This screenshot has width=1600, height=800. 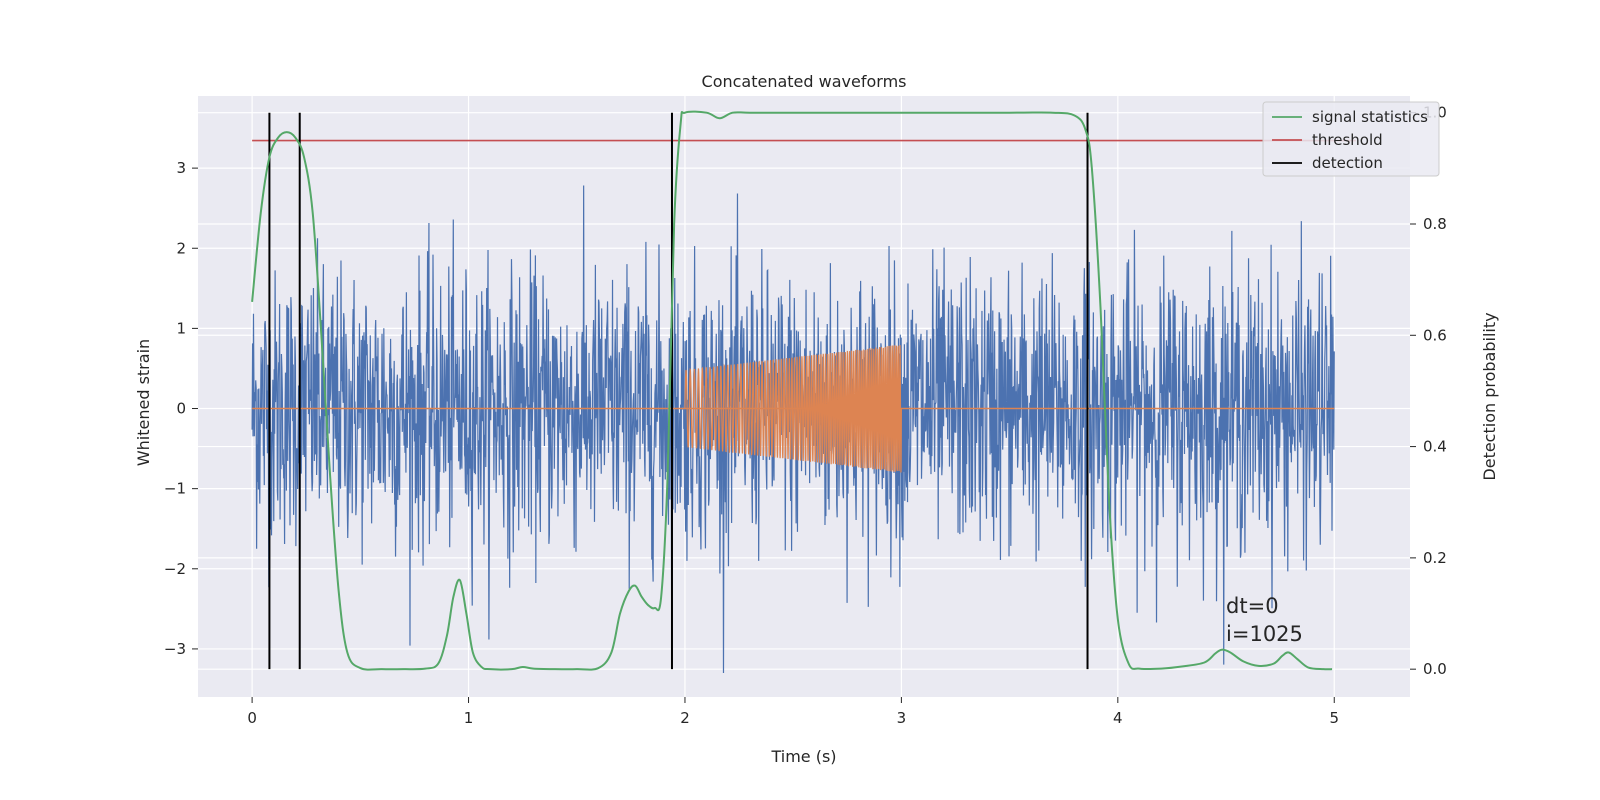 I want to click on y-tick-label: 3, so click(x=181, y=168).